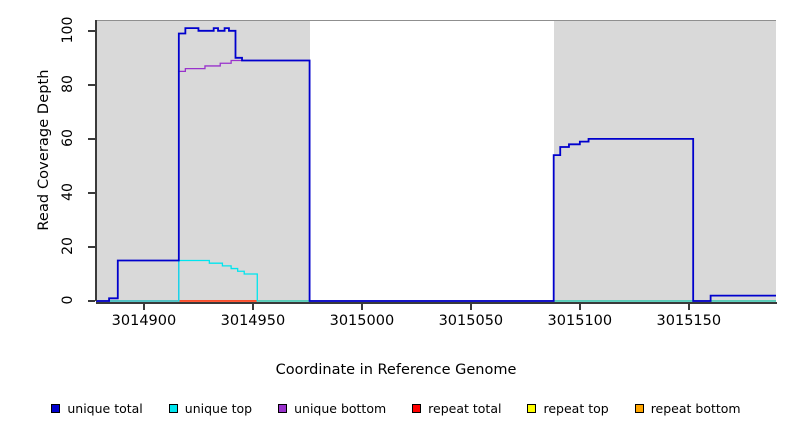 The image size is (792, 432). Describe the element at coordinates (44, 150) in the screenshot. I see `y-axis-title: Read Coverage Depth` at that location.